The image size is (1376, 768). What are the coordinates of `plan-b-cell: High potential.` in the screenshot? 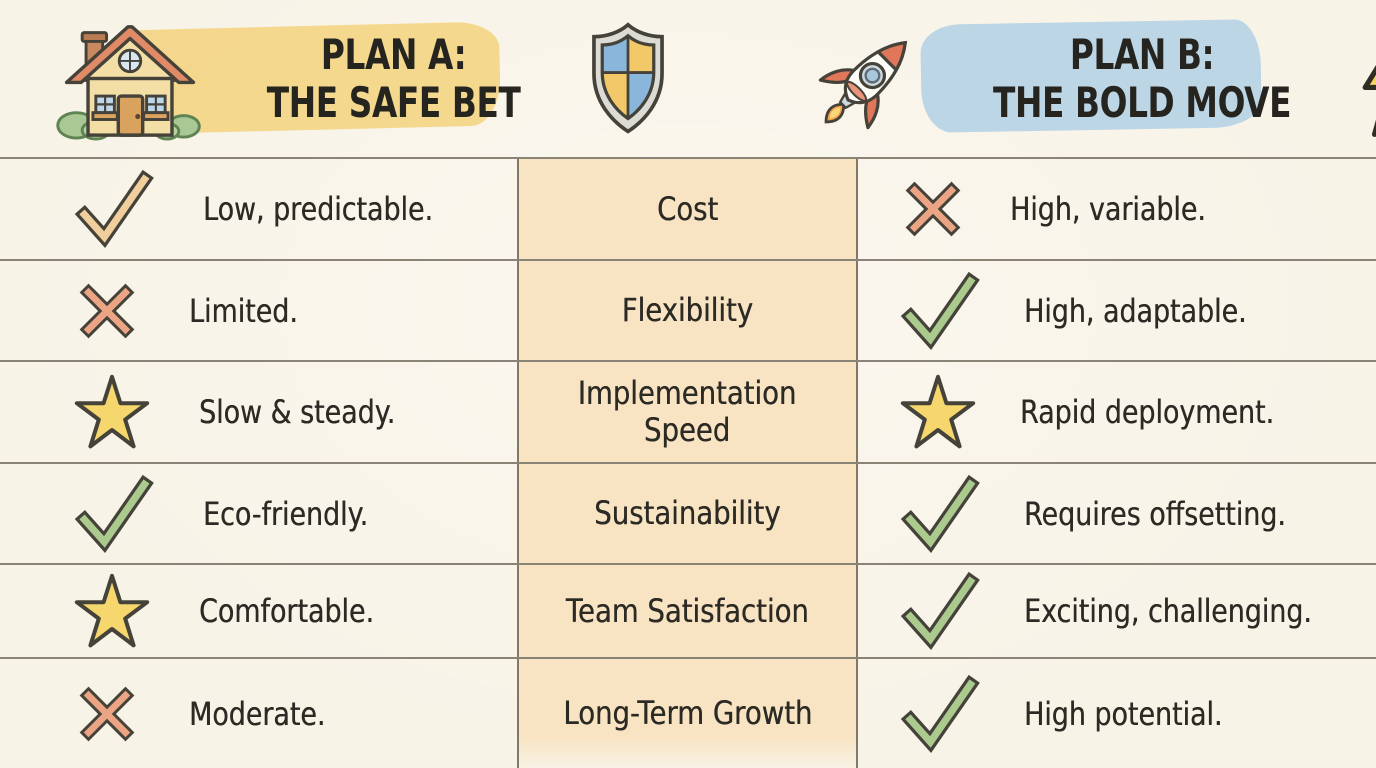 It's located at (1117, 713).